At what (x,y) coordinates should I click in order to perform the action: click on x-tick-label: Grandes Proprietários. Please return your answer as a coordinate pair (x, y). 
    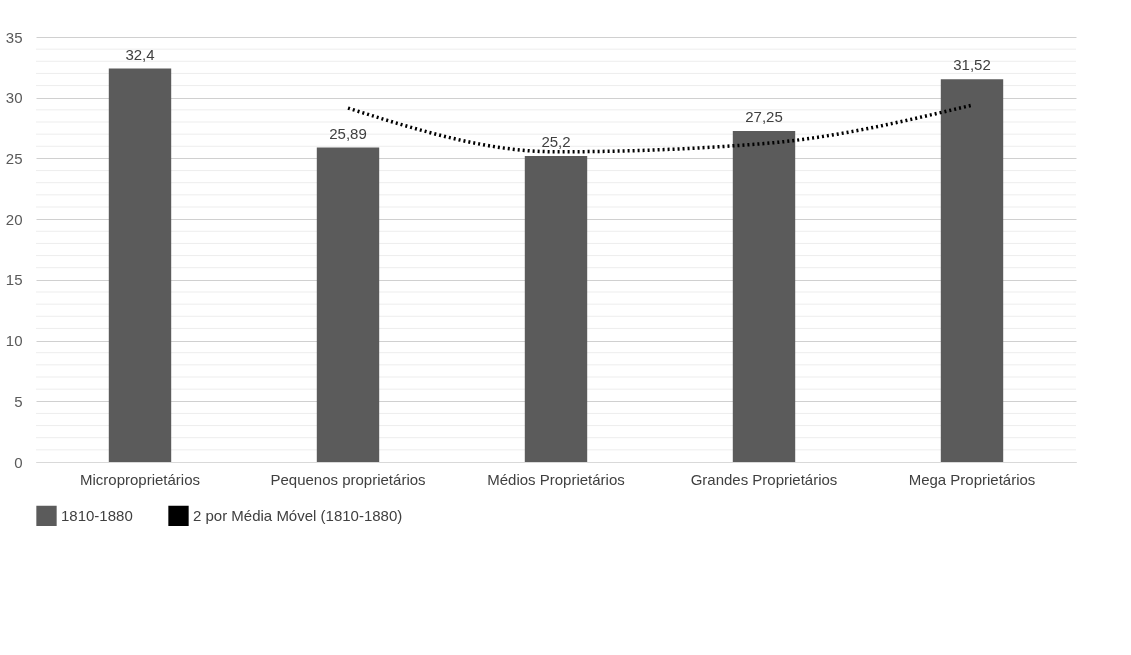
    Looking at the image, I should click on (764, 479).